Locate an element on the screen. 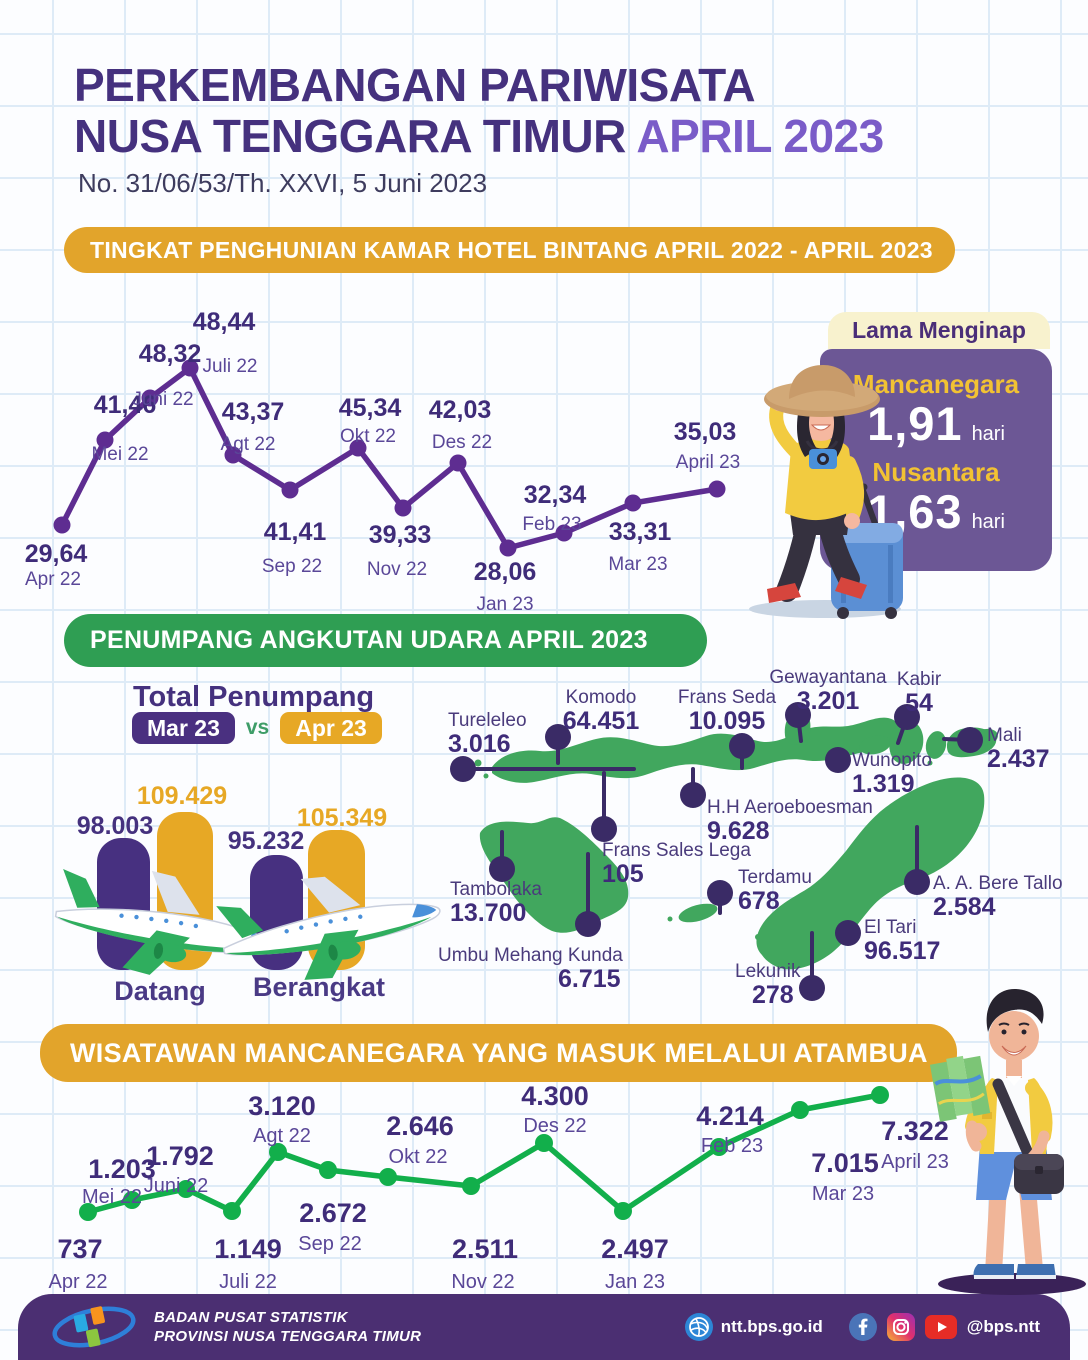 The image size is (1088, 1360). airport-passenger-count: 13.700 is located at coordinates (488, 913).